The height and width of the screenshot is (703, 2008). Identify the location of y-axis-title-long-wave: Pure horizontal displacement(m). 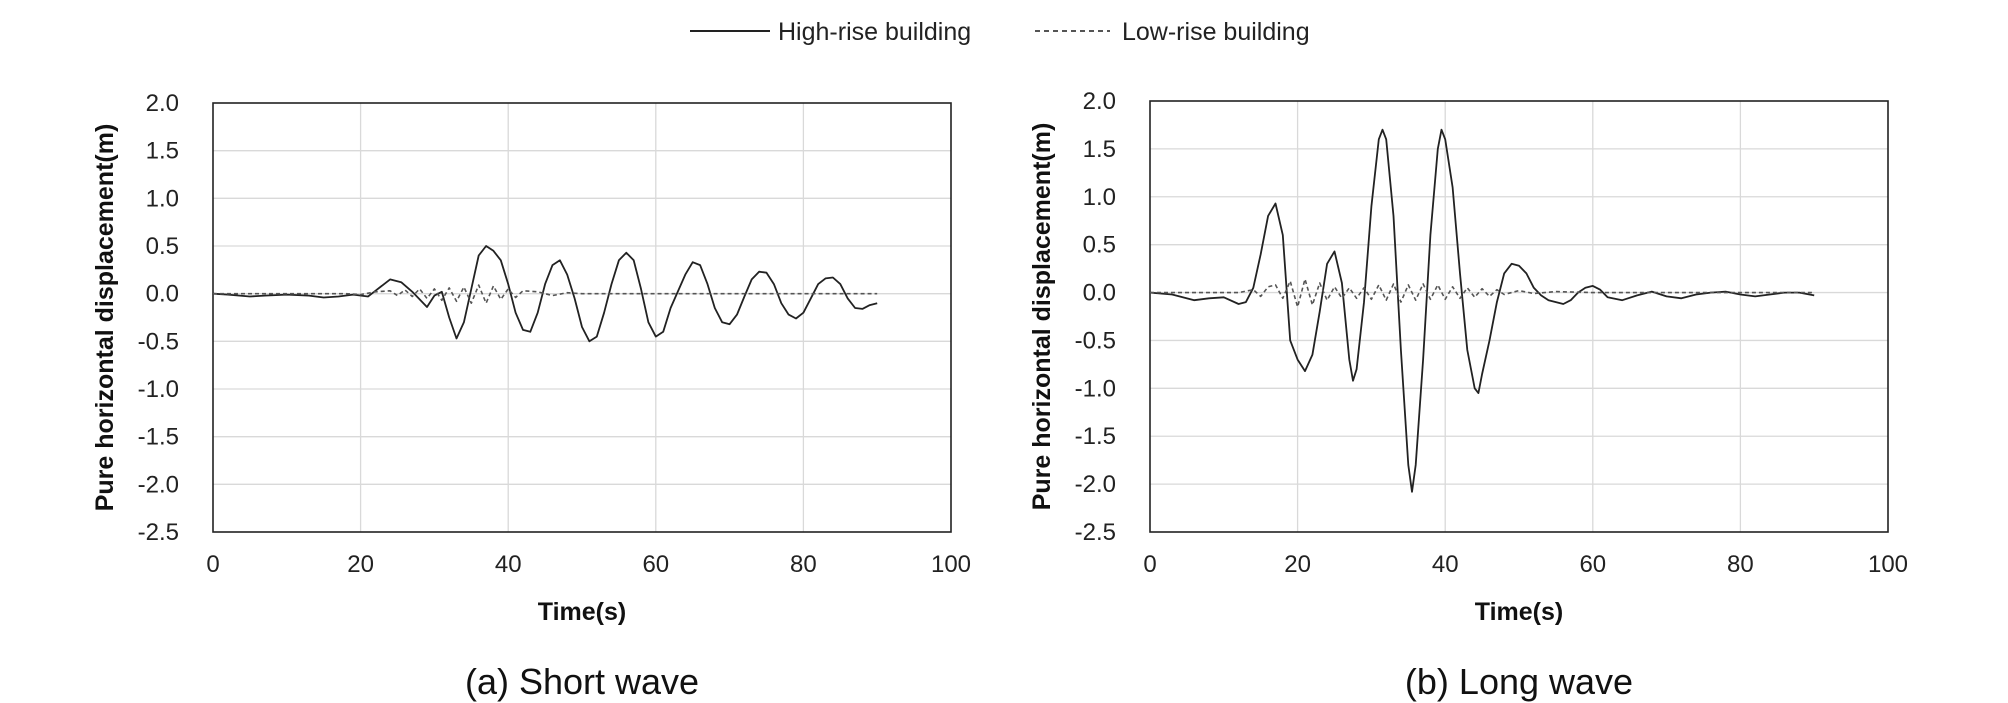
(1042, 317).